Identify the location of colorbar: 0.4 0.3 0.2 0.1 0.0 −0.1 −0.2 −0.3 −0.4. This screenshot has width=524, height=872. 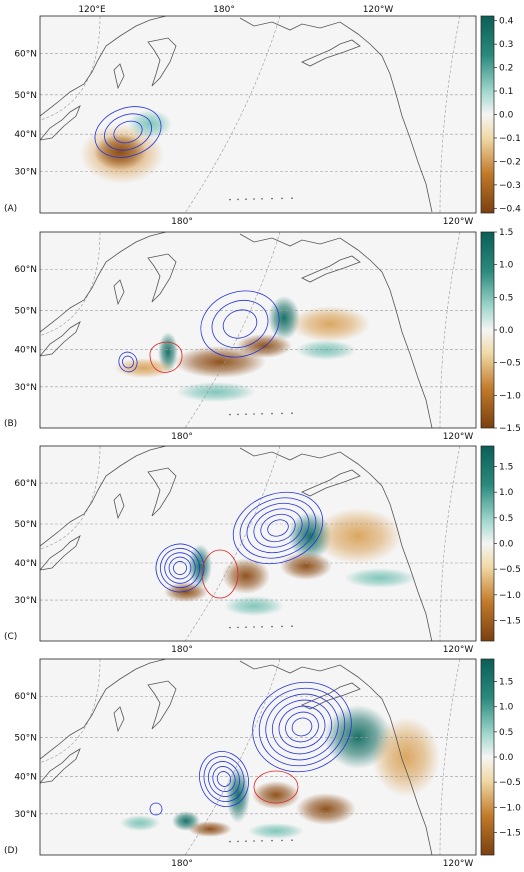
(500, 114).